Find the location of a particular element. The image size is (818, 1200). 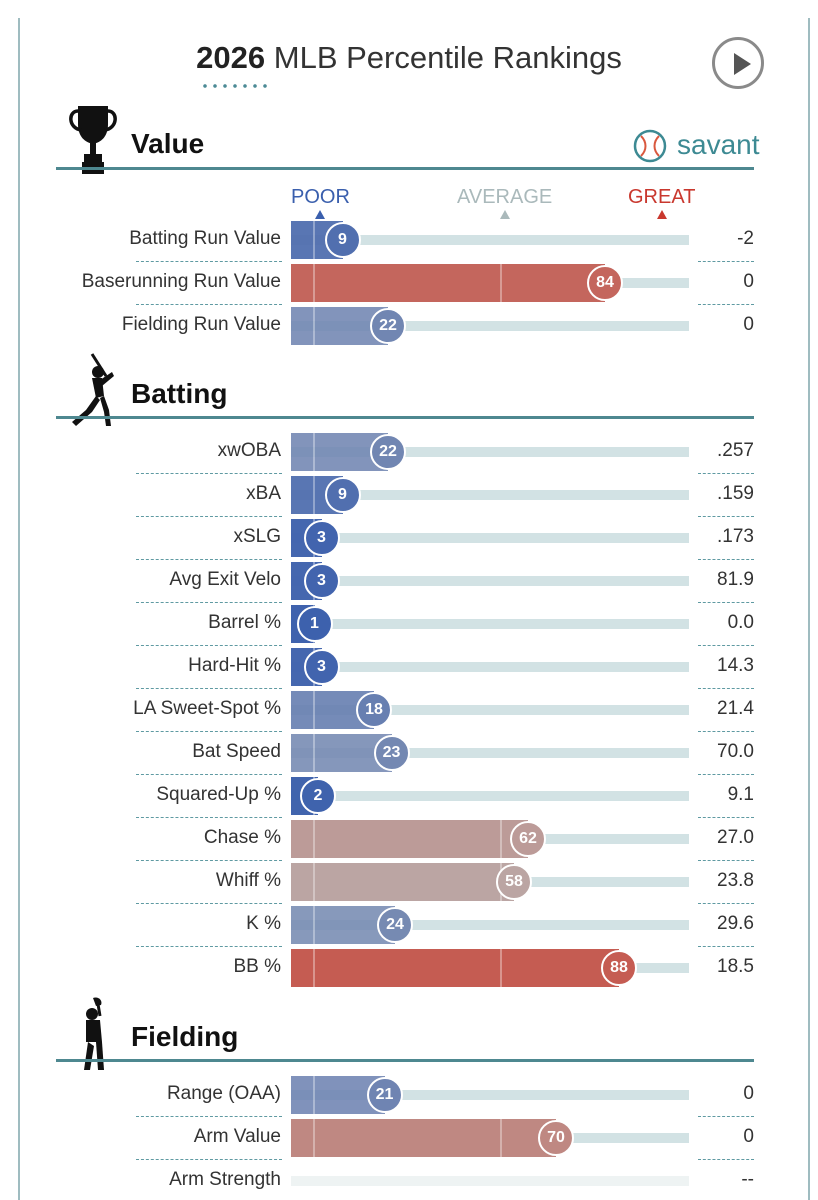

page-title: 2026 MLB Percentile Rankings is located at coordinates (409, 58).